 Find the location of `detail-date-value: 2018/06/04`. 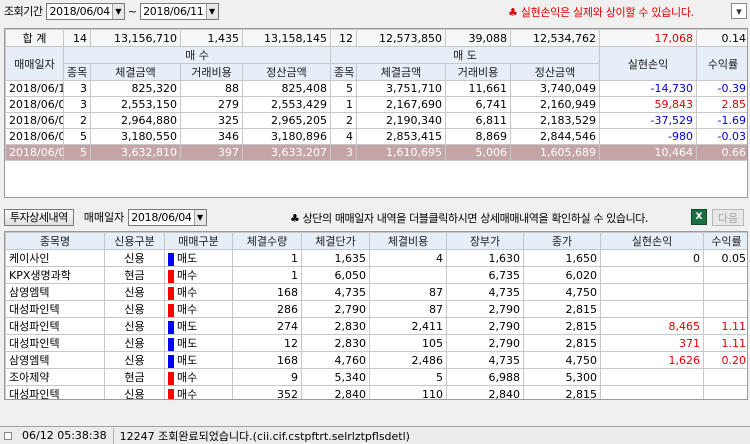

detail-date-value: 2018/06/04 is located at coordinates (161, 217).